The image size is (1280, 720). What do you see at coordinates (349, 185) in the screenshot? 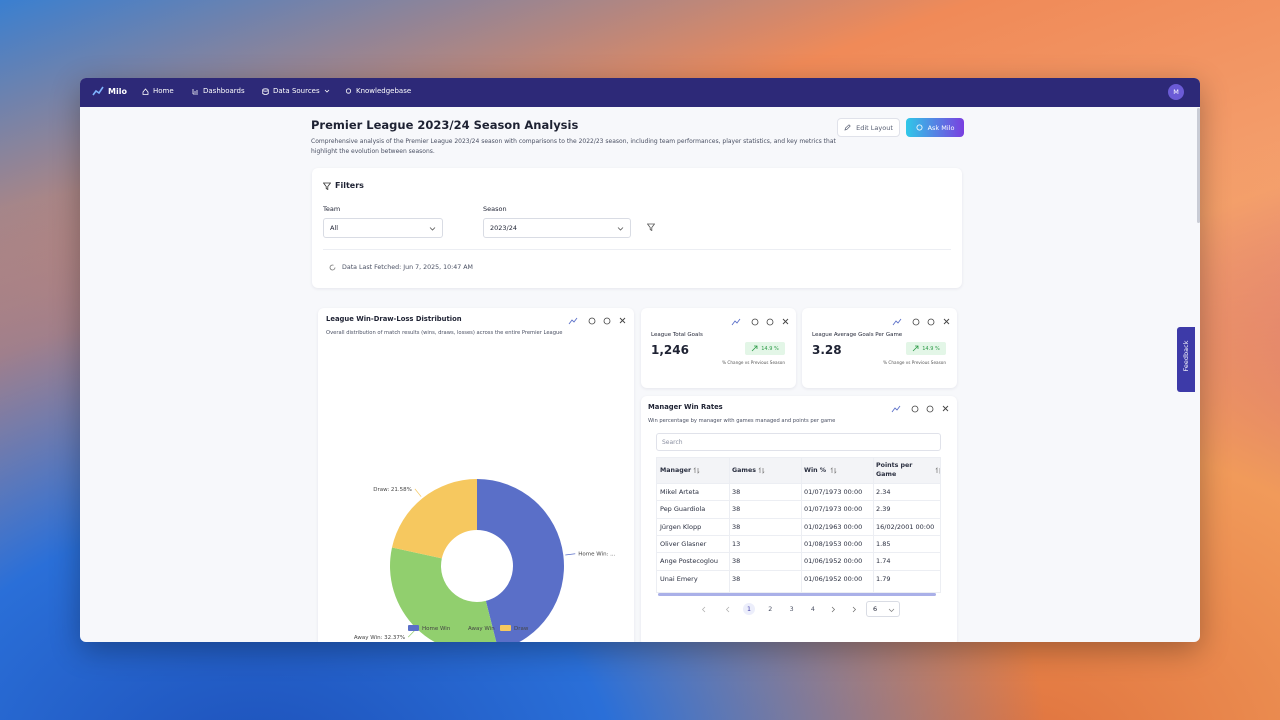
I see `filters-title: Filters` at bounding box center [349, 185].